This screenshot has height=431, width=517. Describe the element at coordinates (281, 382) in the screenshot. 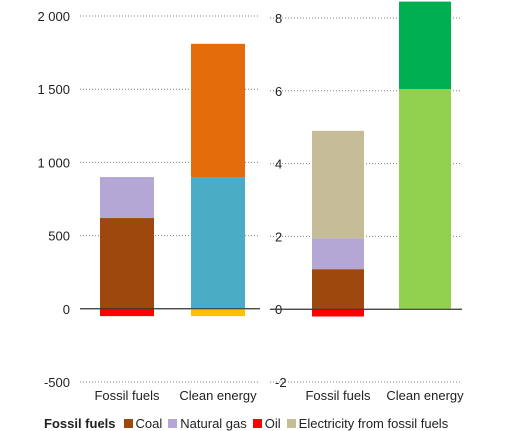

I see `y-tick-label: -2` at that location.